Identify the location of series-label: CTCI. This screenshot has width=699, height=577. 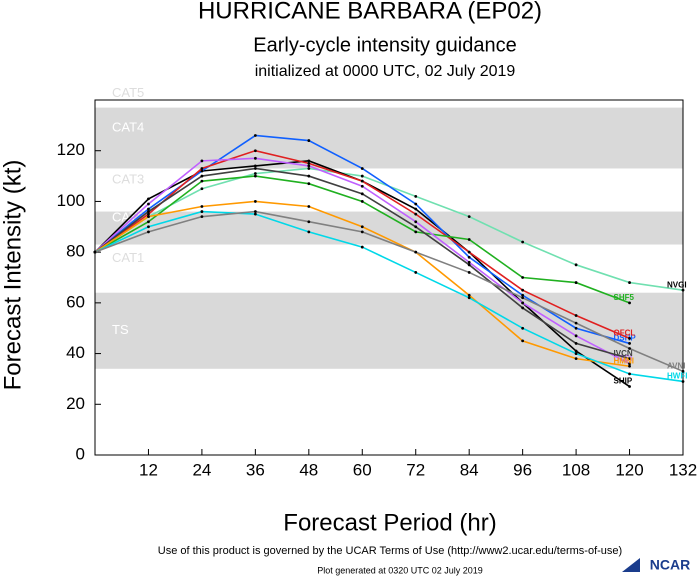
(623, 358).